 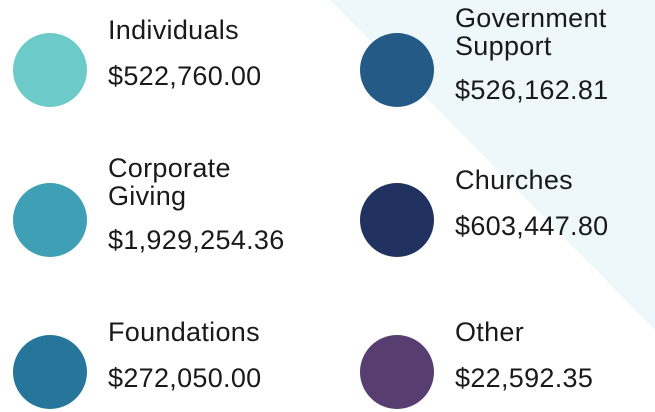 What do you see at coordinates (503, 46) in the screenshot?
I see `item-label: Support` at bounding box center [503, 46].